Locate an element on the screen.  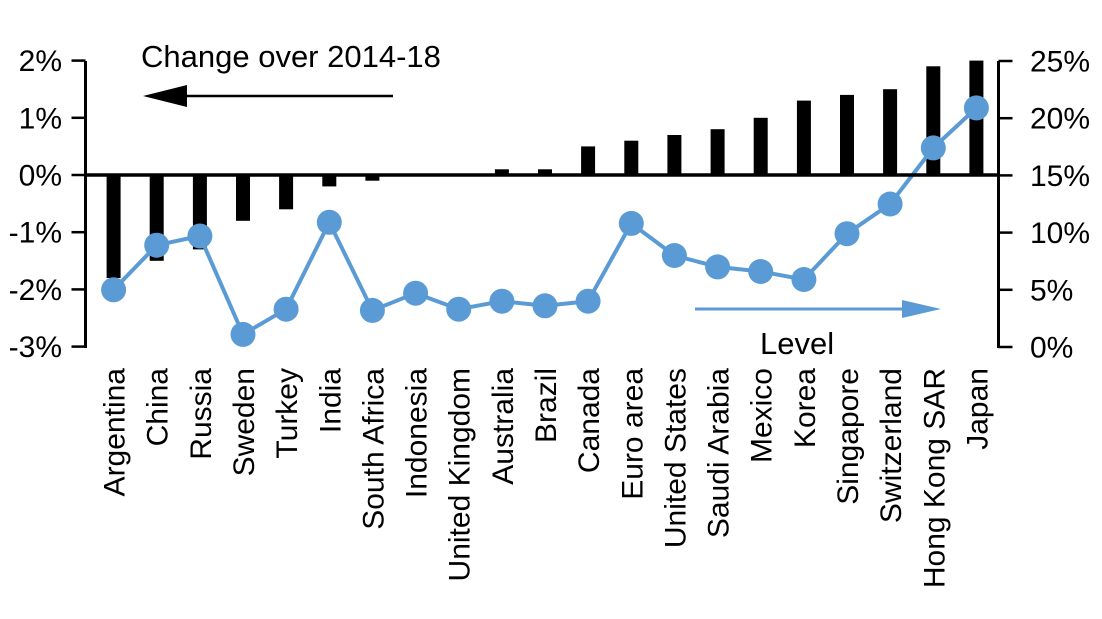
x-category-label: India is located at coordinates (330, 400).